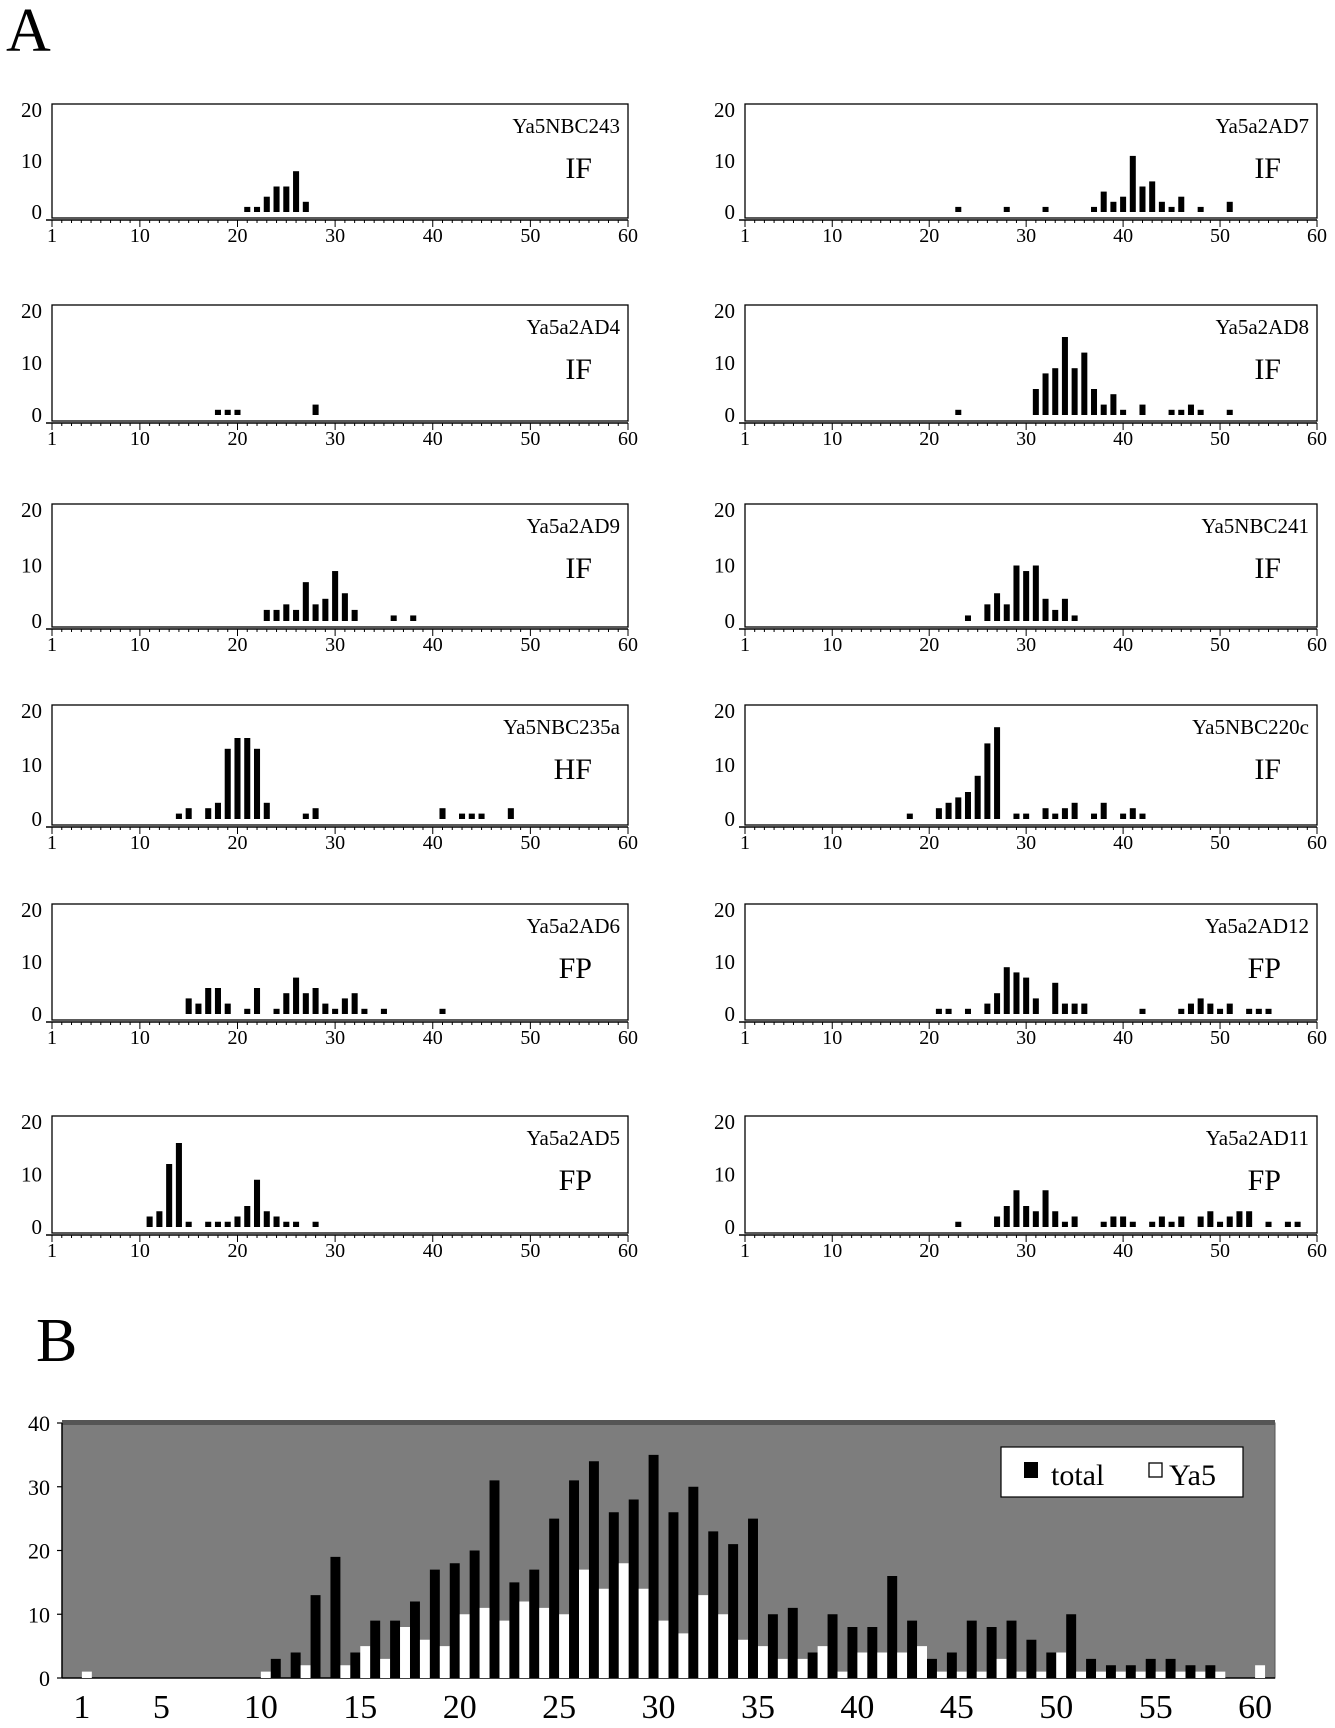  What do you see at coordinates (1192, 1475) in the screenshot?
I see `legend-label-ya5: Ya5` at bounding box center [1192, 1475].